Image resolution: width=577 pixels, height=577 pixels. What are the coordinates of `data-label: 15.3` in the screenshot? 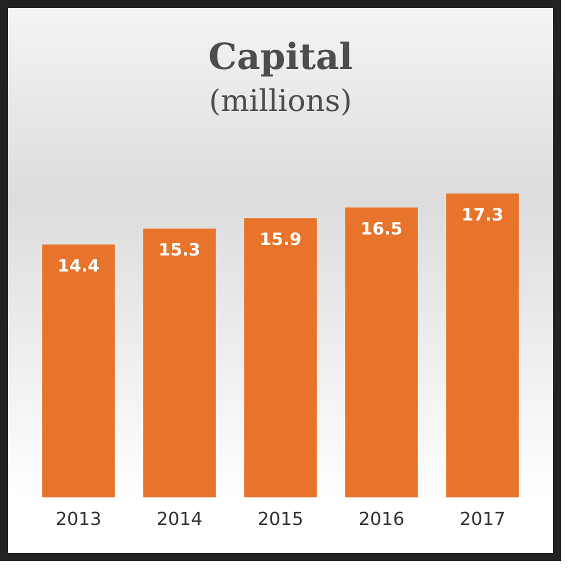 It's located at (179, 250).